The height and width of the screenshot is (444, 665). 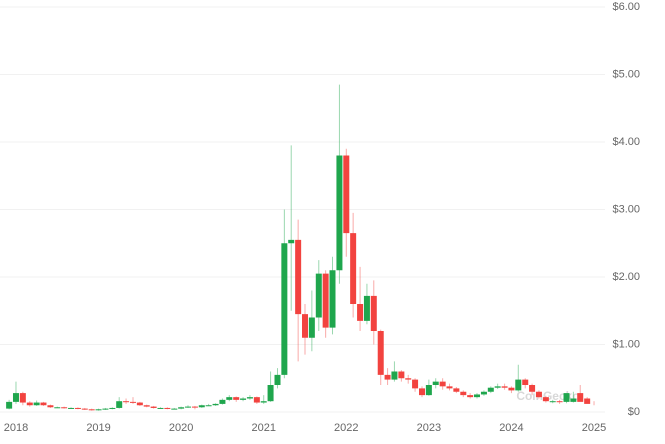 I want to click on y-tick-label: $3.00, so click(x=626, y=209).